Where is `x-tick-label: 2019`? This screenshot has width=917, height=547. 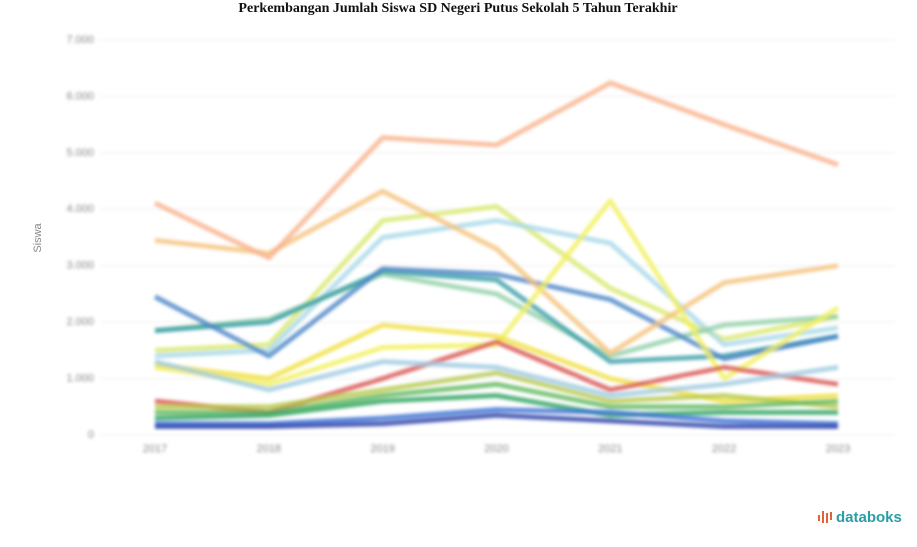 x-tick-label: 2019 is located at coordinates (382, 449).